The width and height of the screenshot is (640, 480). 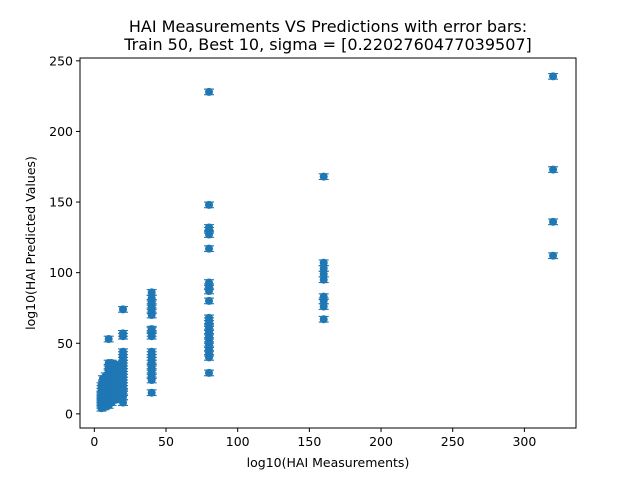 I want to click on y-tick-label: 250, so click(x=61, y=60).